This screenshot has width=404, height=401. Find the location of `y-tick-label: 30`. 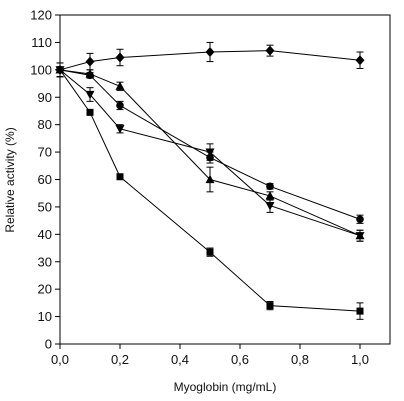

y-tick-label: 30 is located at coordinates (45, 261).